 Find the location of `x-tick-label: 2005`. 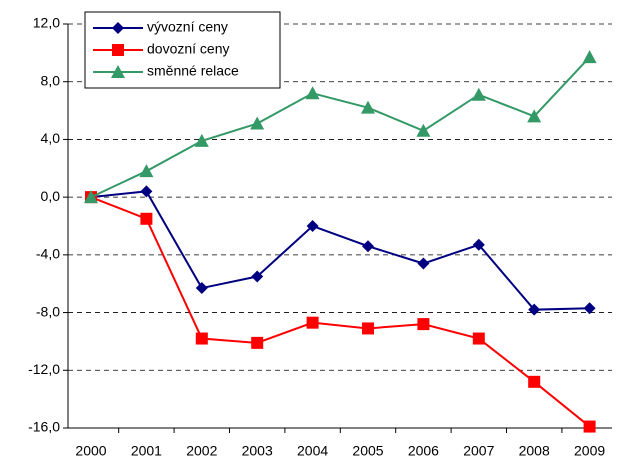

x-tick-label: 2005 is located at coordinates (367, 451).